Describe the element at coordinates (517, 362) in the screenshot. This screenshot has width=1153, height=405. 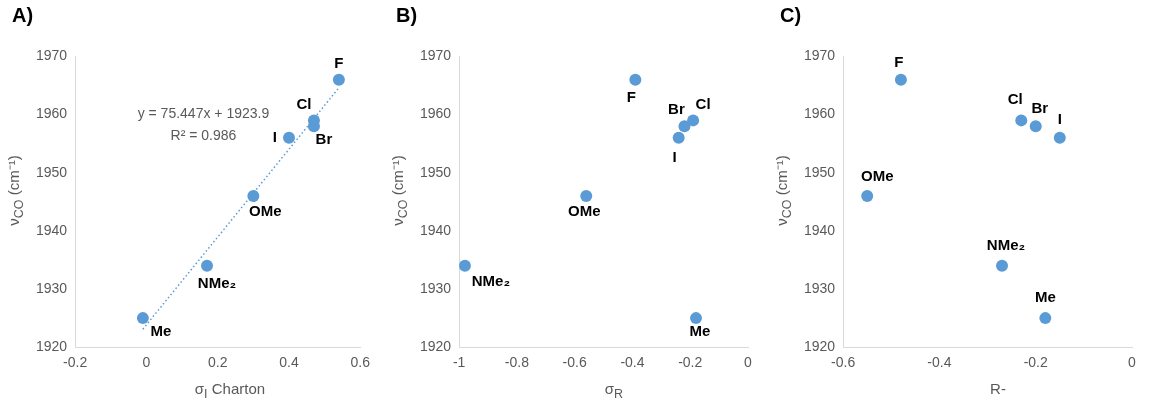
I see `x-tick-label: -0.8` at that location.